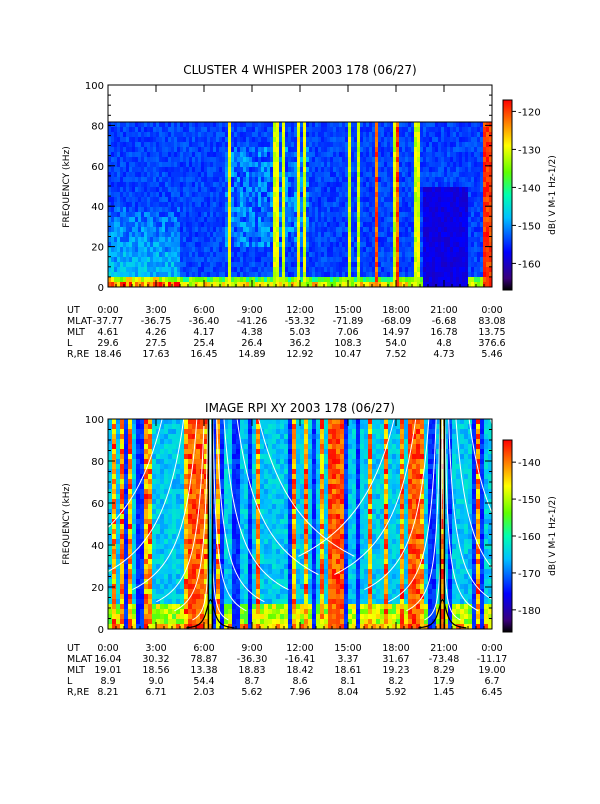 This screenshot has width=600, height=804. What do you see at coordinates (396, 321) in the screenshot?
I see `ephemeris-value: -68.09` at bounding box center [396, 321].